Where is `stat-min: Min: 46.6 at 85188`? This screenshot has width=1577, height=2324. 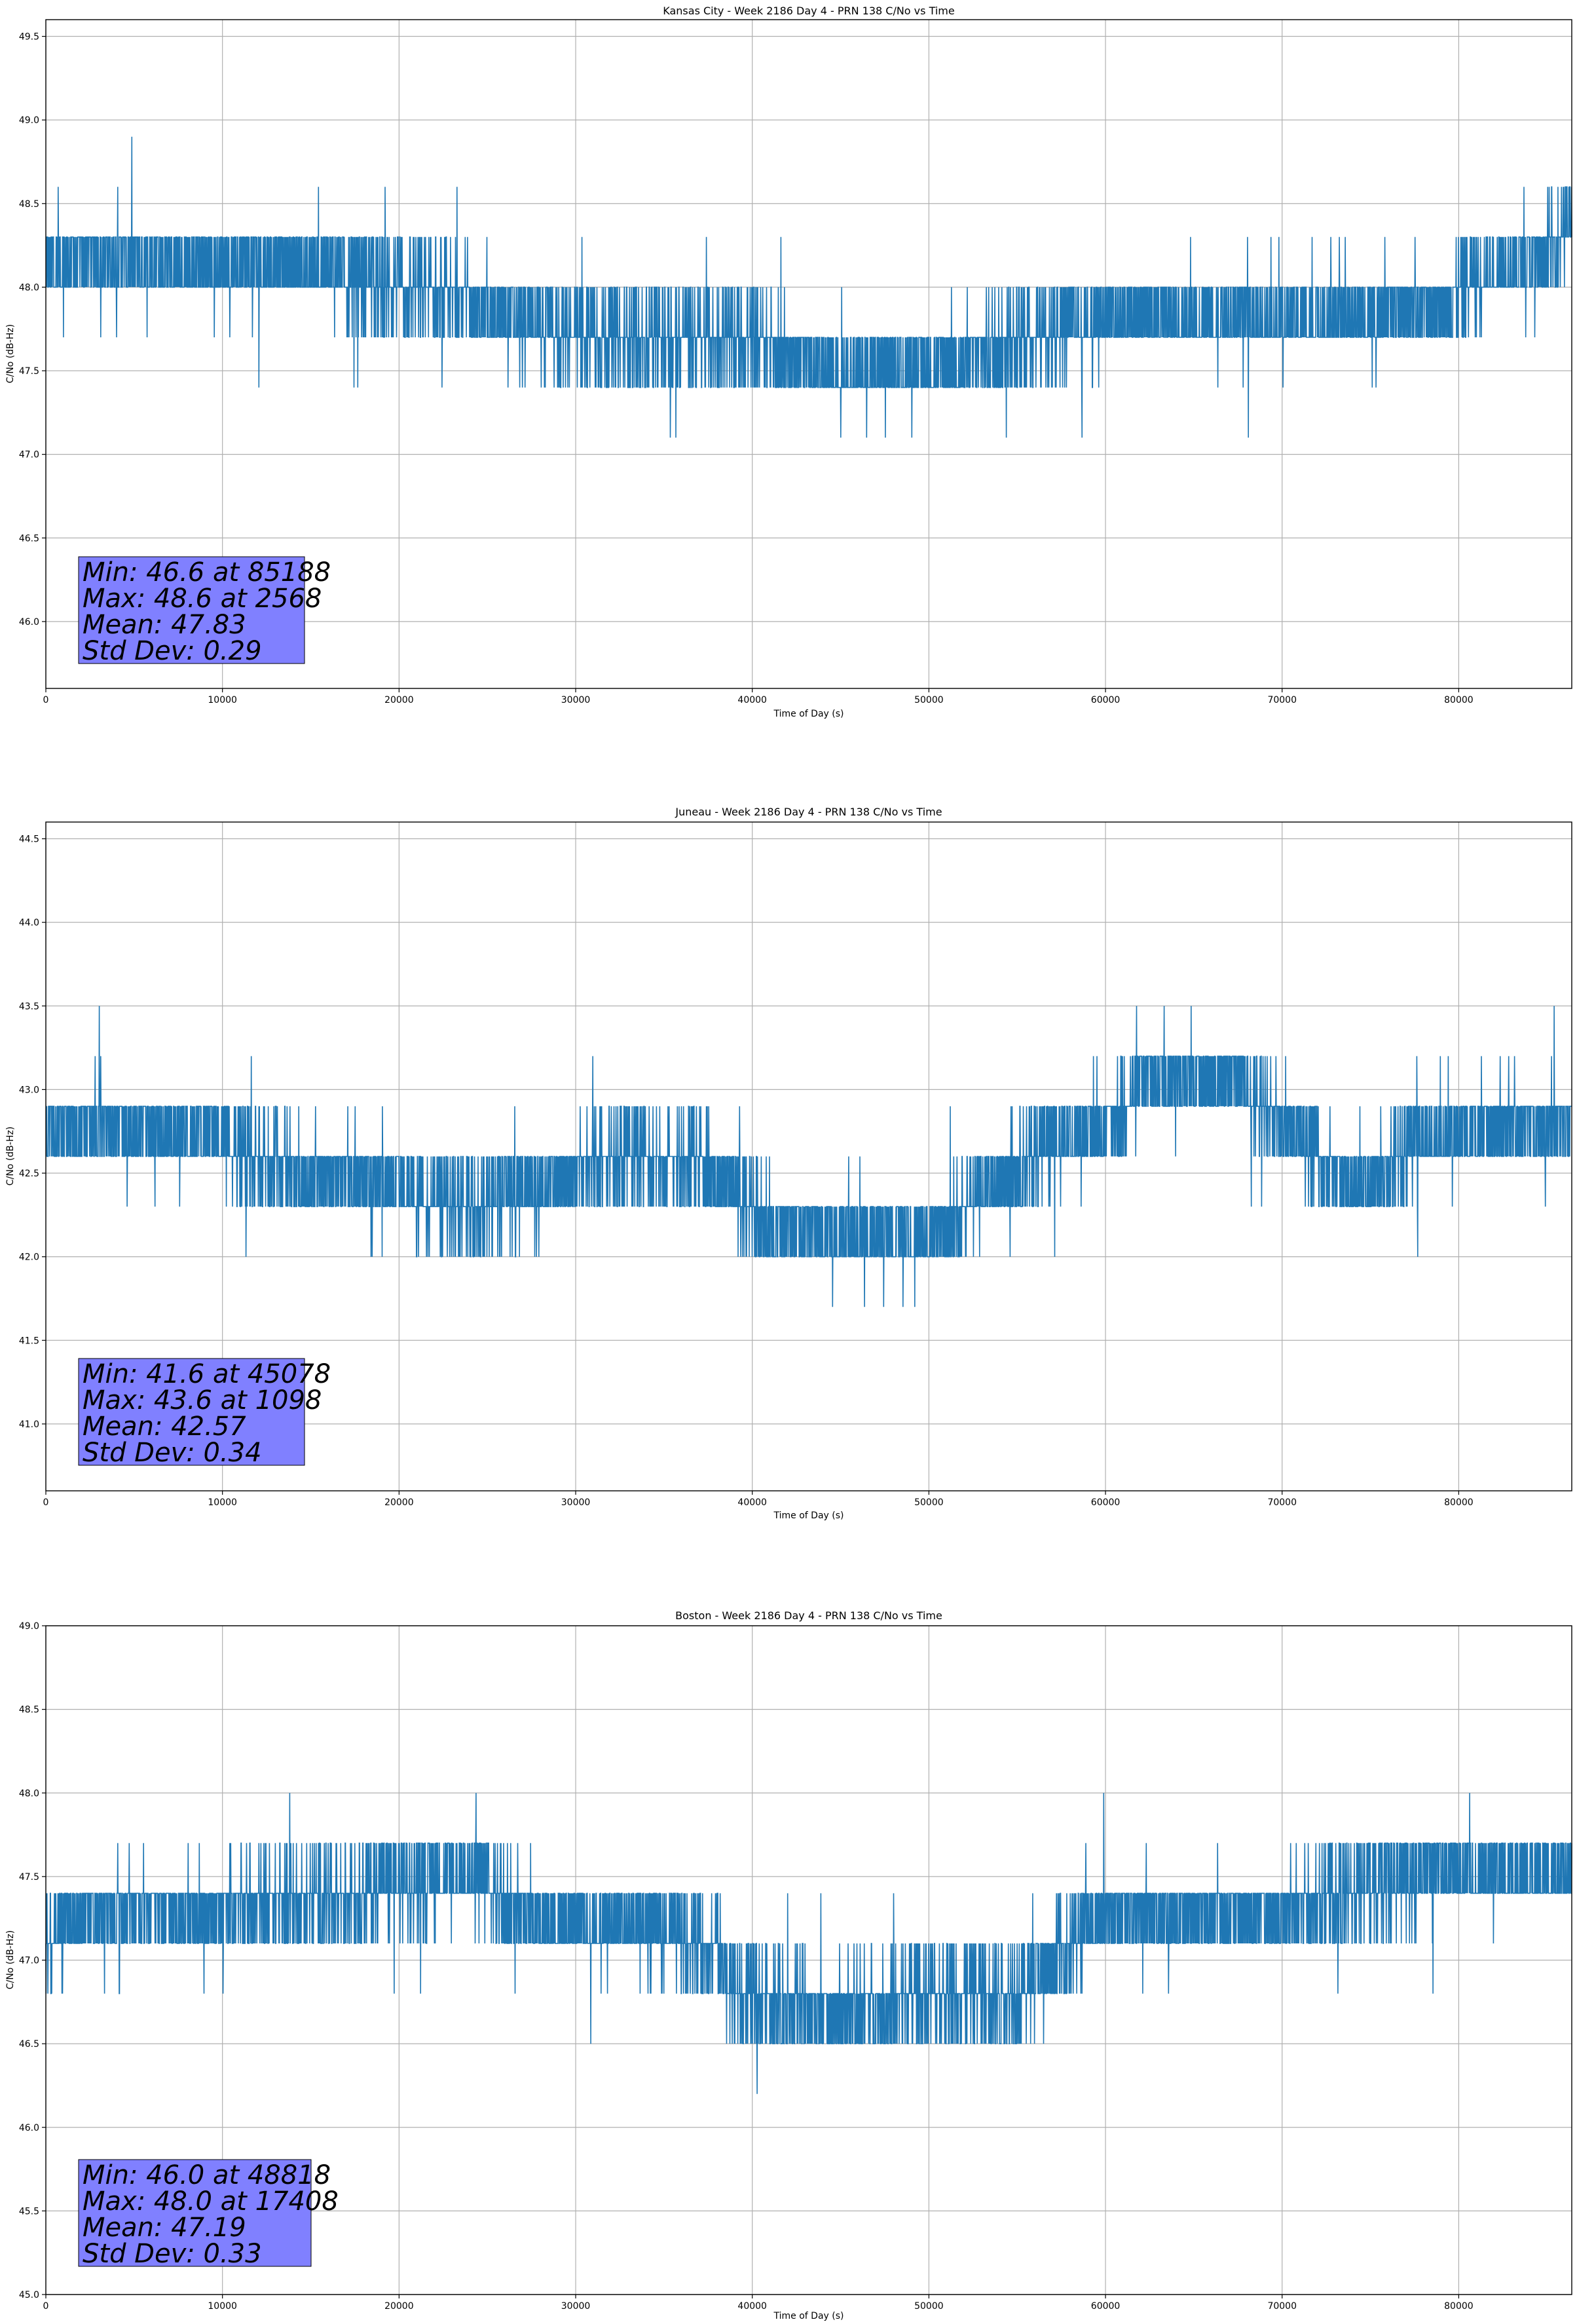
stat-min: Min: 46.6 at 85188 is located at coordinates (207, 572).